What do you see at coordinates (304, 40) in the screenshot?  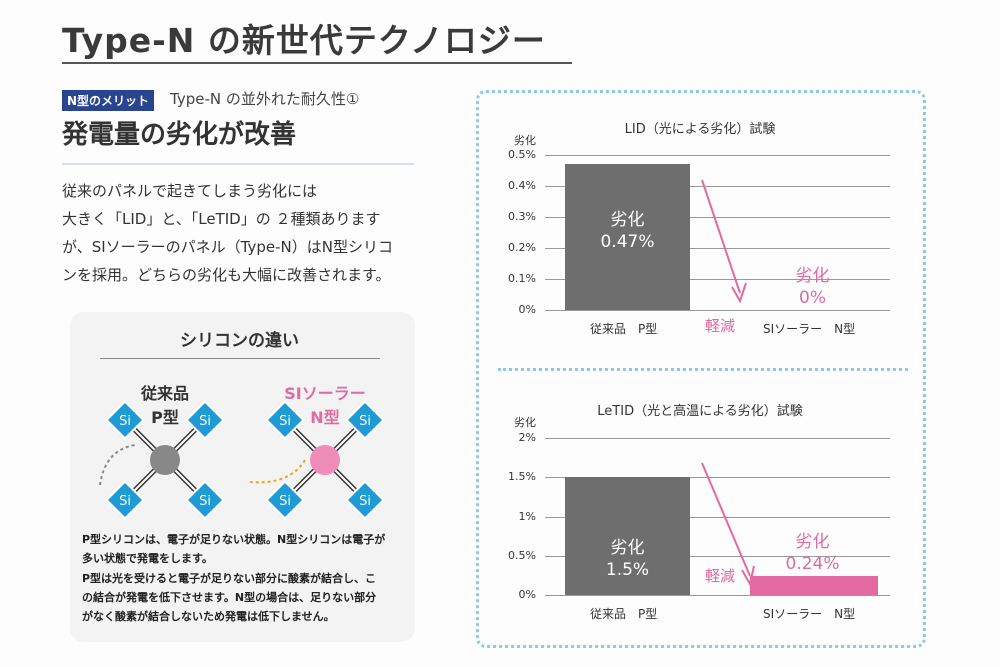 I see `page-title: Type-N の新世代テクノロジー` at bounding box center [304, 40].